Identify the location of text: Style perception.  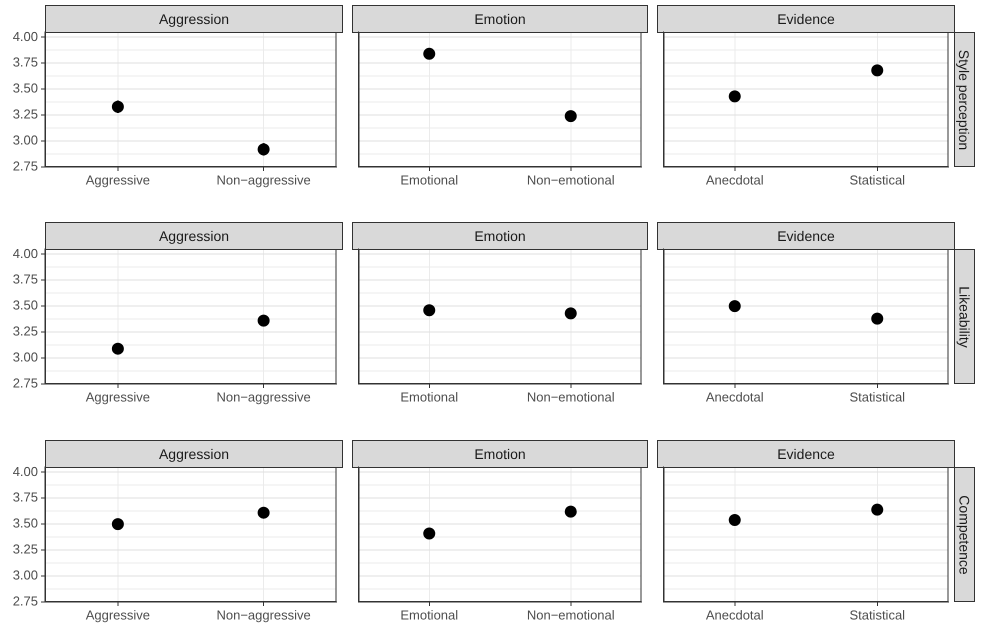
(964, 99).